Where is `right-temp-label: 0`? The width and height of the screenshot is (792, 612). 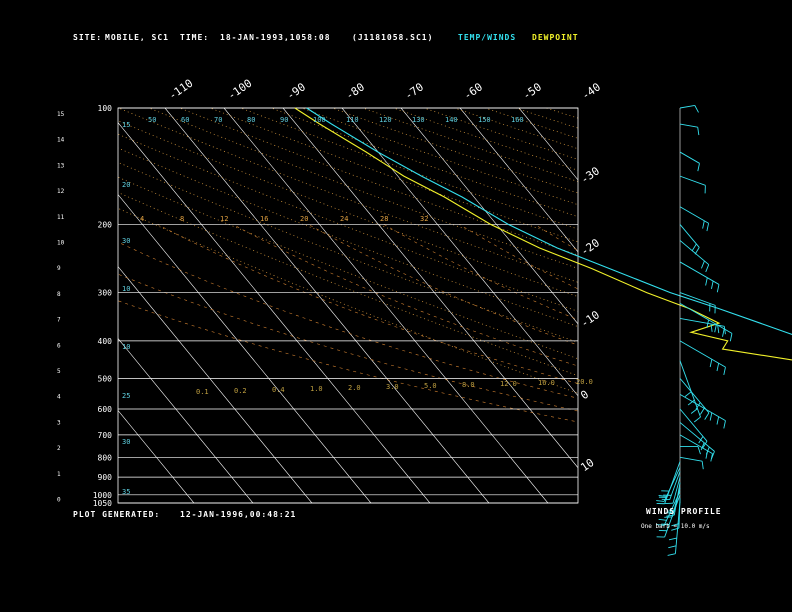 right-temp-label: 0 is located at coordinates (584, 395).